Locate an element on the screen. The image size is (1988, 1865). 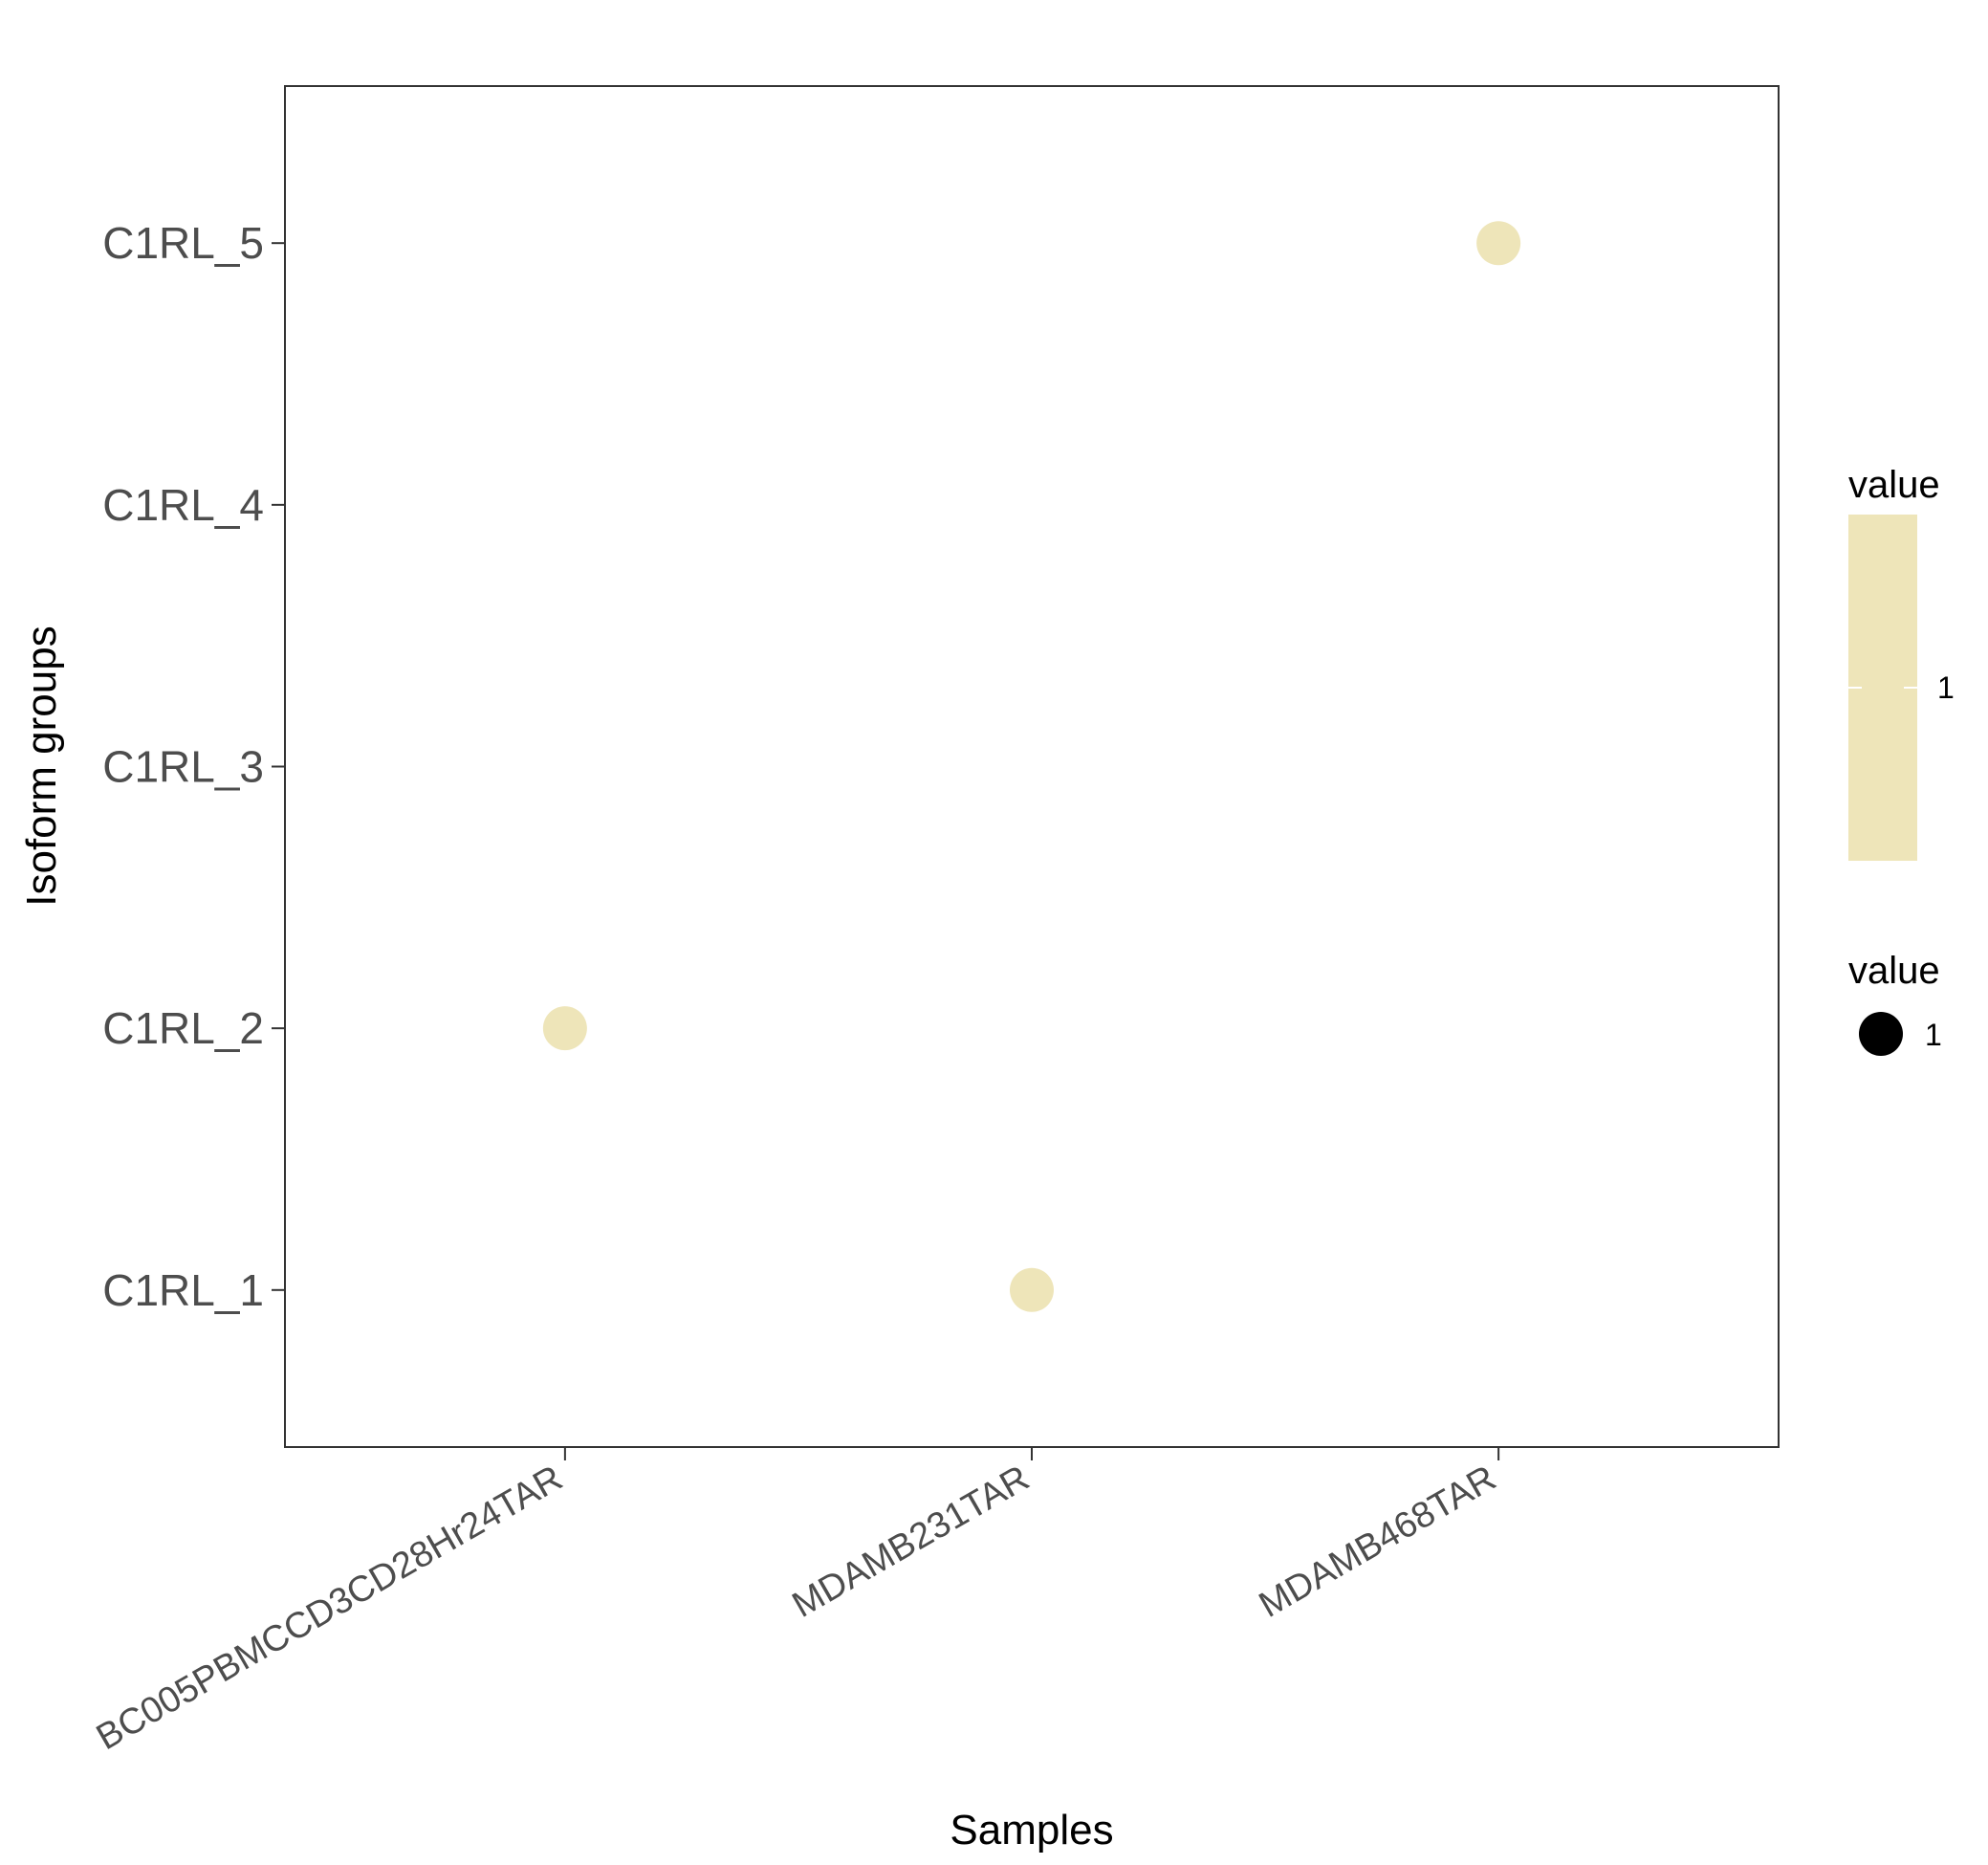
size-legend-key is located at coordinates (1881, 1034).